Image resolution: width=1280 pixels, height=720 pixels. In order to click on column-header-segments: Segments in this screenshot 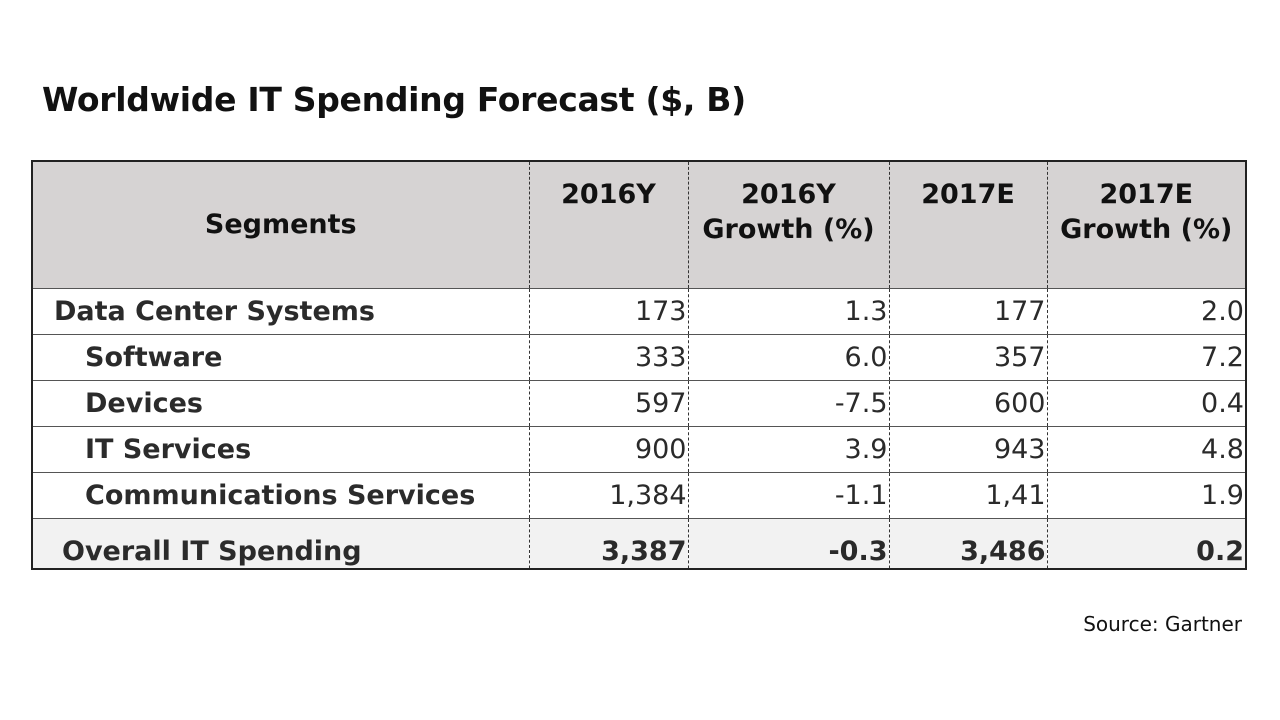, I will do `click(281, 225)`.